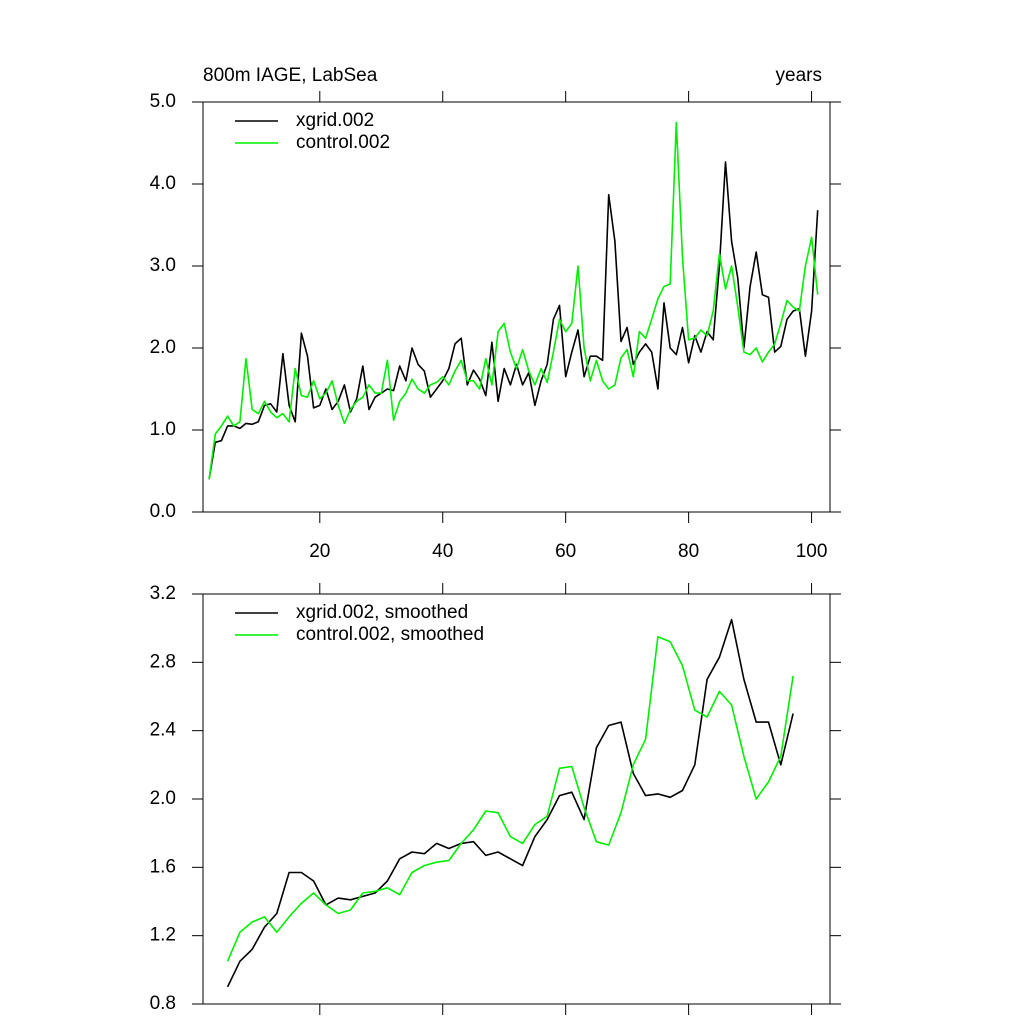 The image size is (1024, 1024). I want to click on y-tick-label: 1.6, so click(163, 866).